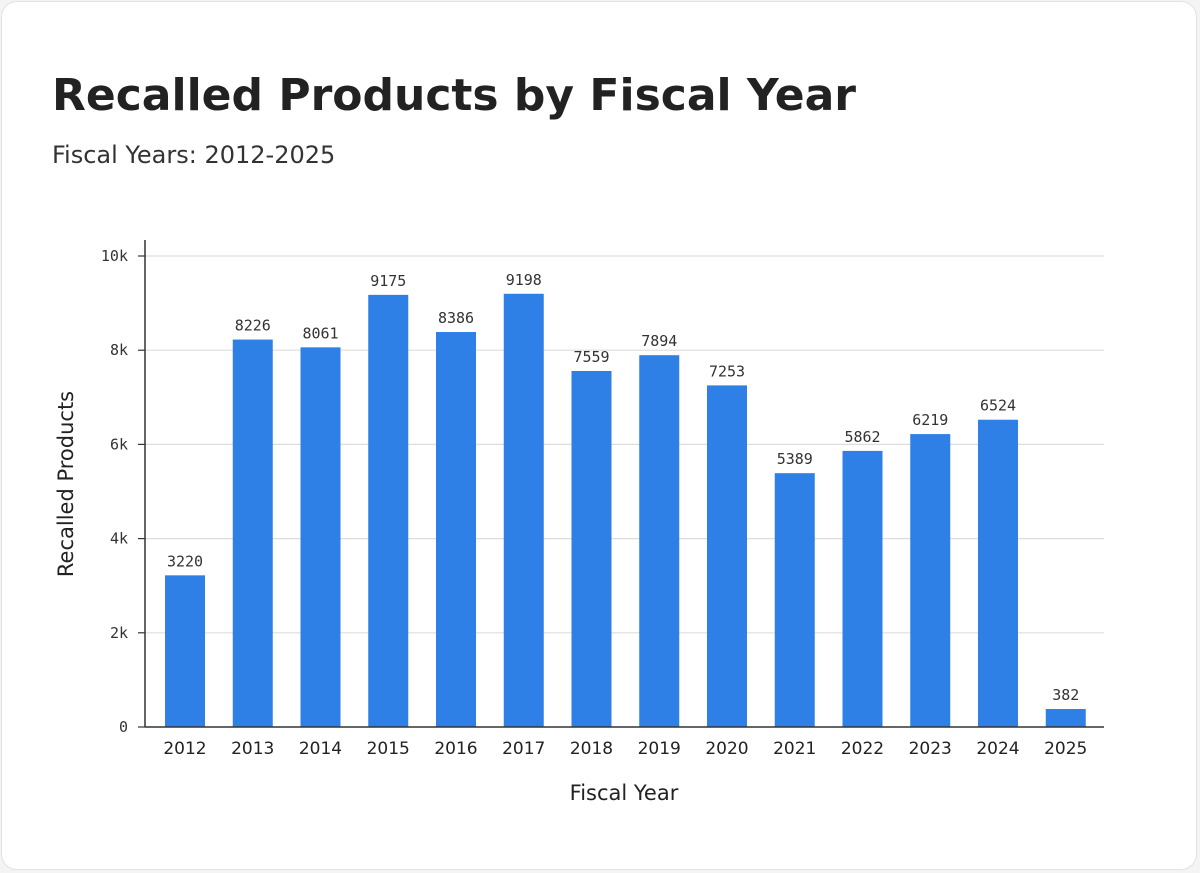 The height and width of the screenshot is (873, 1200). Describe the element at coordinates (794, 749) in the screenshot. I see `x-tick-label: 2021` at that location.